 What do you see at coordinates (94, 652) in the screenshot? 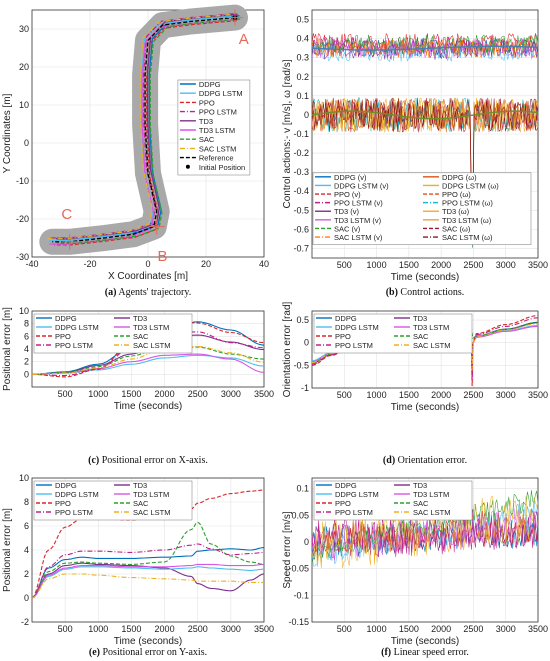
I see `caption-tag: (e)` at bounding box center [94, 652].